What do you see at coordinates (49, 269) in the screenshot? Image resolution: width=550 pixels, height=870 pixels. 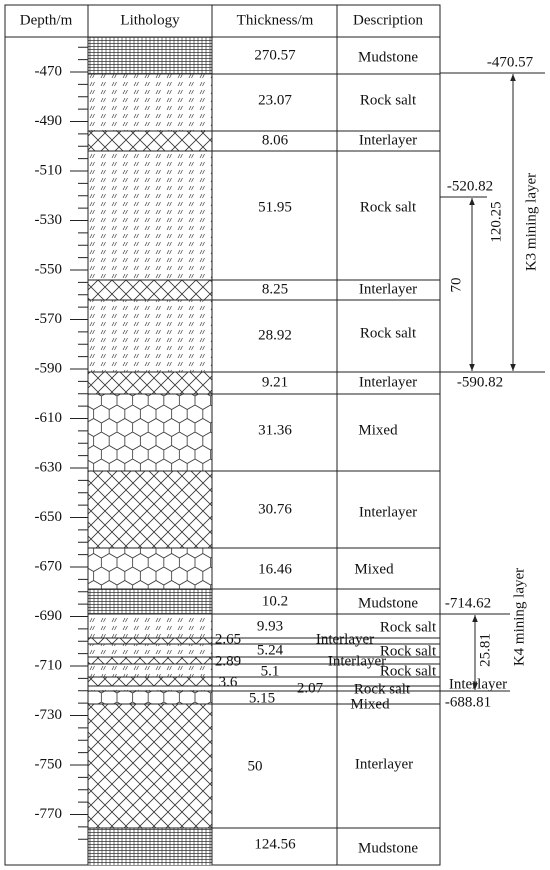 I see `depth-label: -550` at bounding box center [49, 269].